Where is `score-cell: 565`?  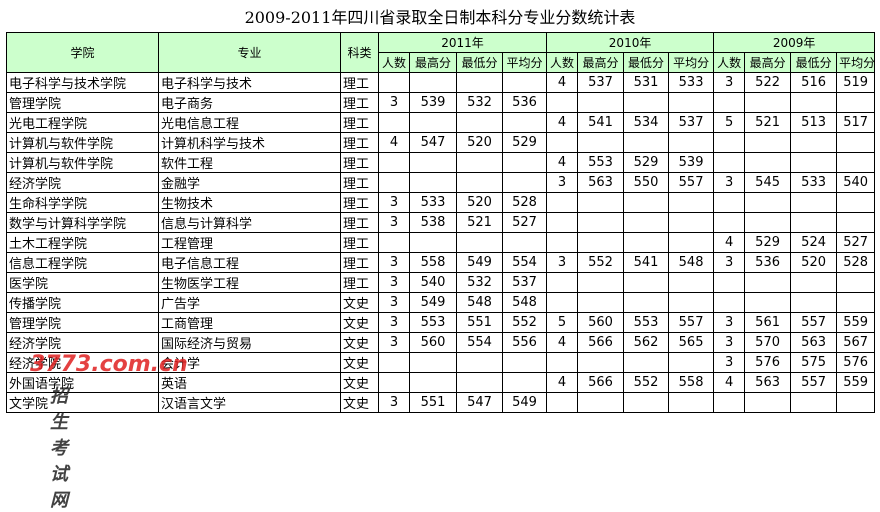 score-cell: 565 is located at coordinates (691, 342).